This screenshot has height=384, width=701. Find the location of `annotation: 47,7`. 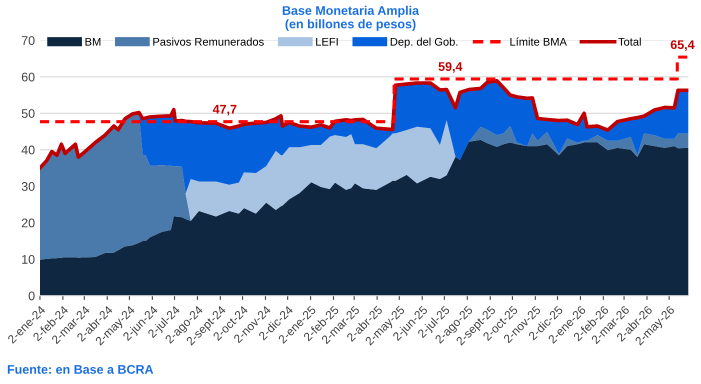

annotation: 47,7 is located at coordinates (224, 110).